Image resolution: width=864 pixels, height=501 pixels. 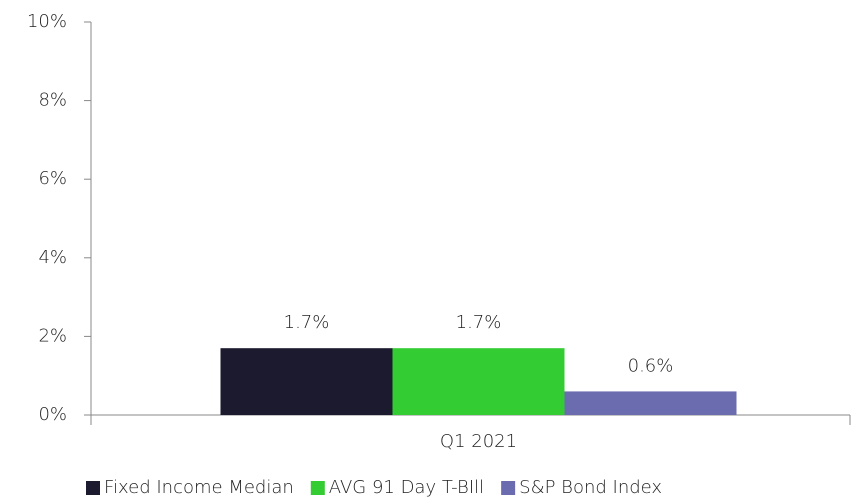 What do you see at coordinates (651, 365) in the screenshot?
I see `data-label: 0.6%` at bounding box center [651, 365].